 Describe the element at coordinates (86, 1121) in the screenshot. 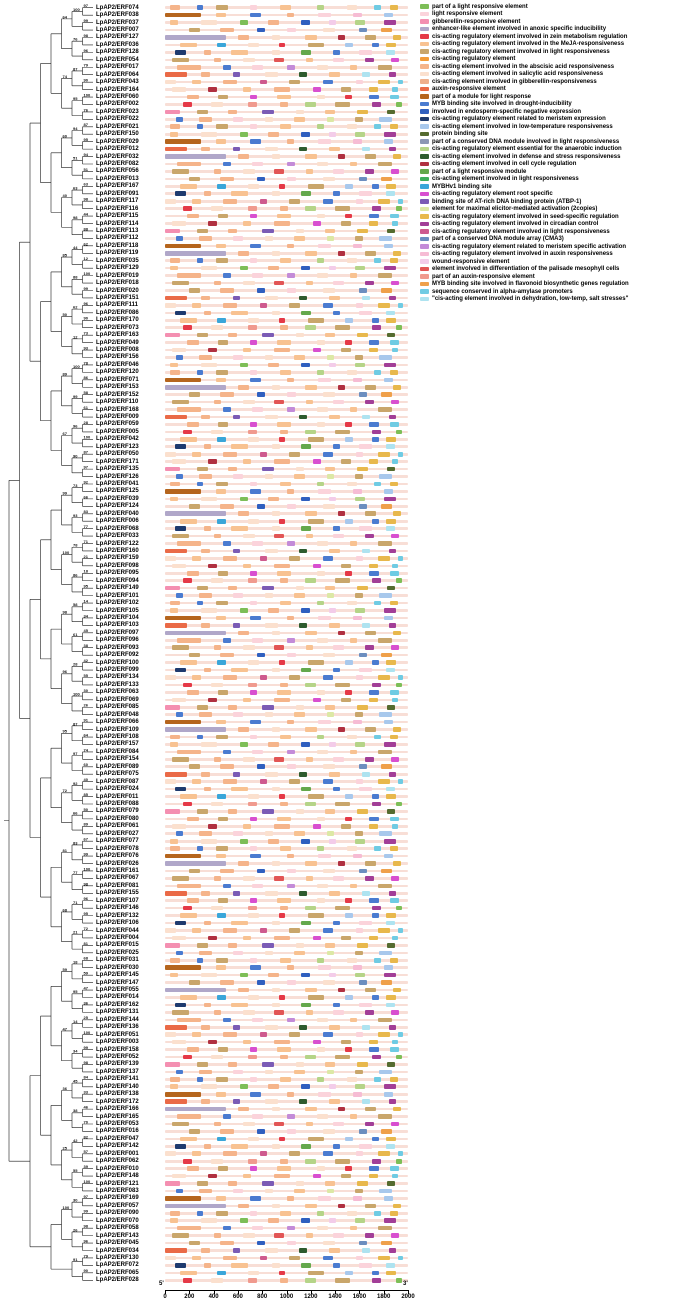

I see `svg-text: 70` at that location.